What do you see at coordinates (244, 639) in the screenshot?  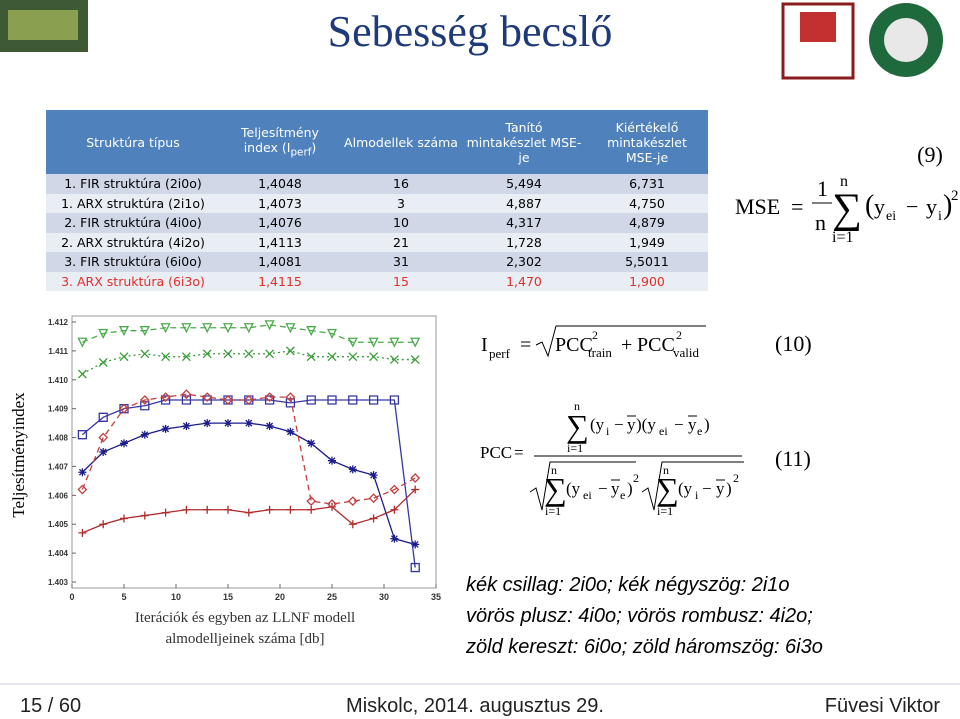 I see `x-axis-title: almodelljeinek száma [db]` at bounding box center [244, 639].